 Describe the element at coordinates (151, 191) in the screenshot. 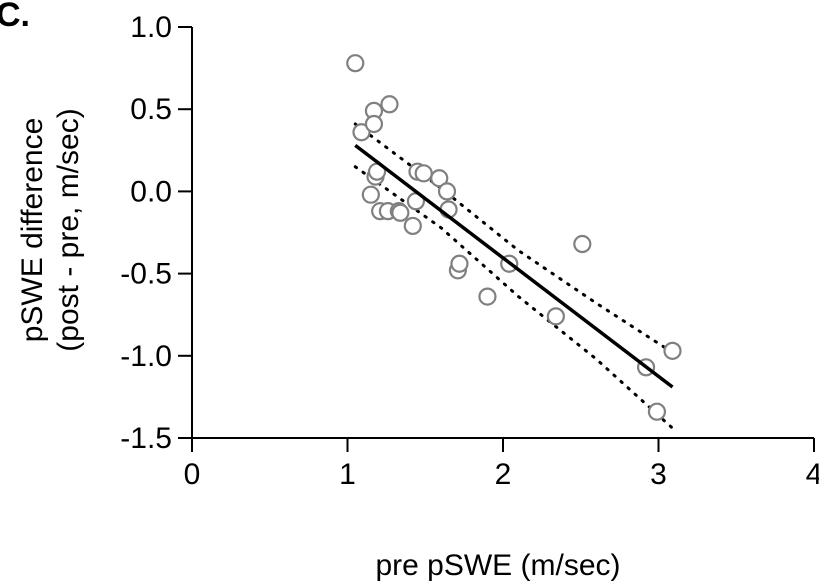

I see `y-tick-label: 0.0` at that location.